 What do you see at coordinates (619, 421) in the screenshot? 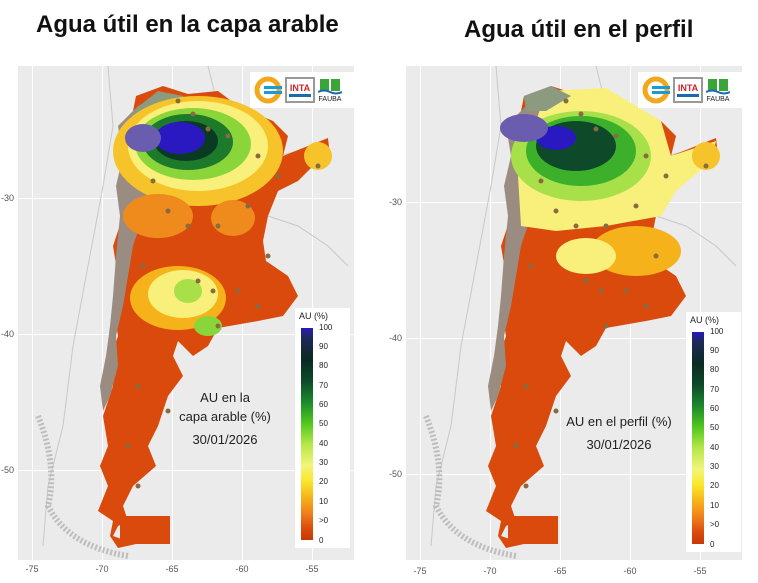
I see `caption-line-1: AU en el perfil (%)` at bounding box center [619, 421].